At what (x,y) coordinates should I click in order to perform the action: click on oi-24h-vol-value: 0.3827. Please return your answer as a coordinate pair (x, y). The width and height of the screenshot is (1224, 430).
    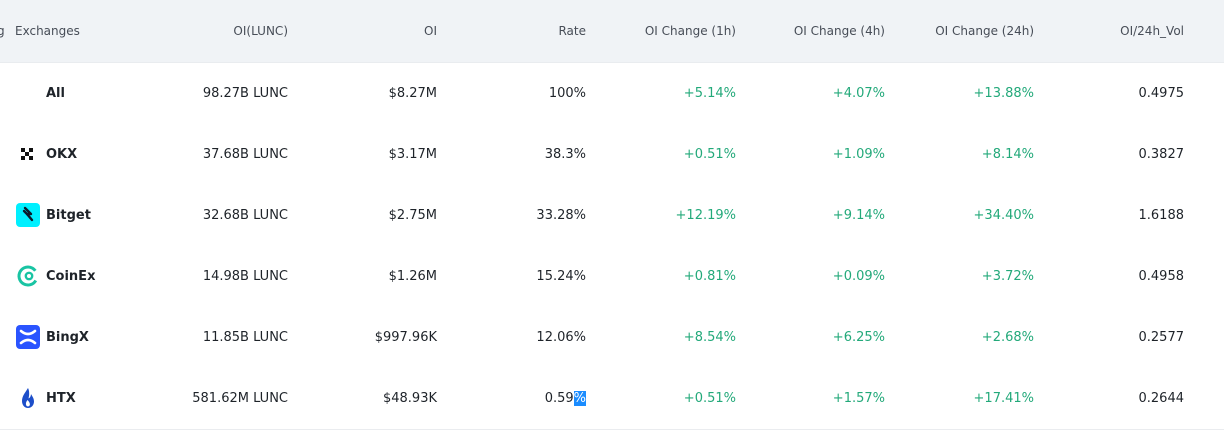
    Looking at the image, I should click on (1161, 154).